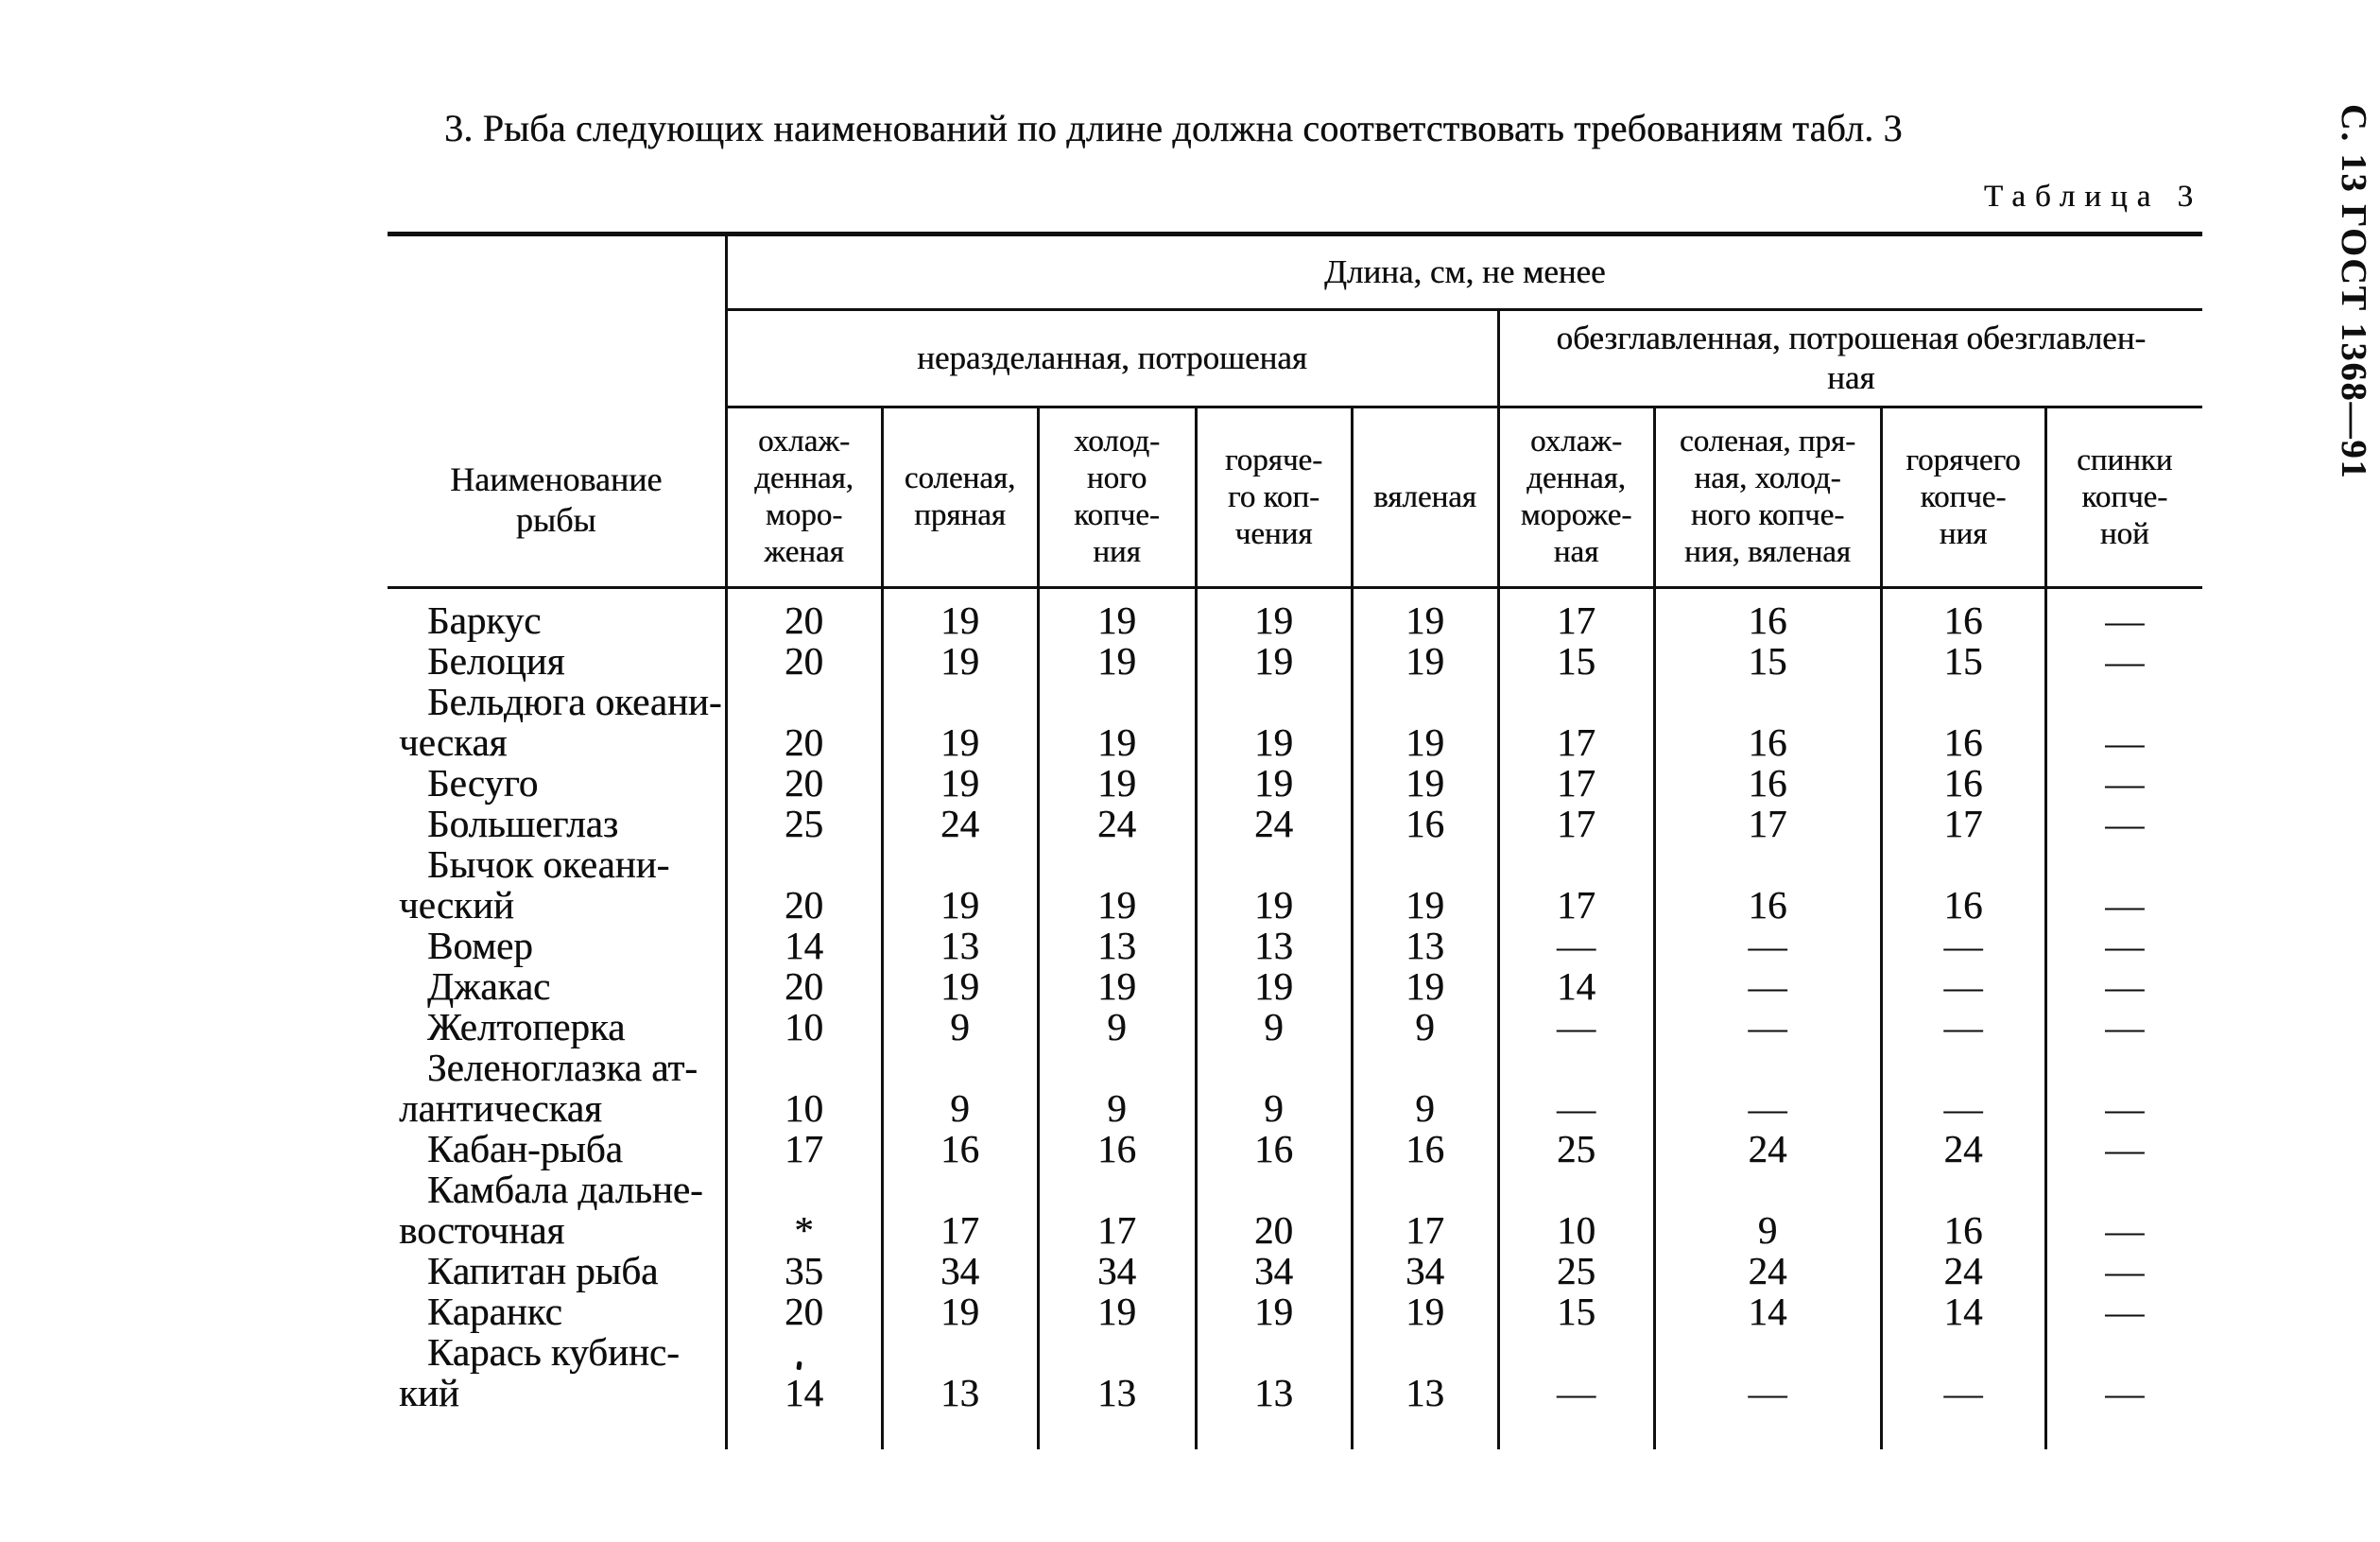  What do you see at coordinates (1463, 273) in the screenshot?
I see `column-group-length: Длина, см, не менее` at bounding box center [1463, 273].